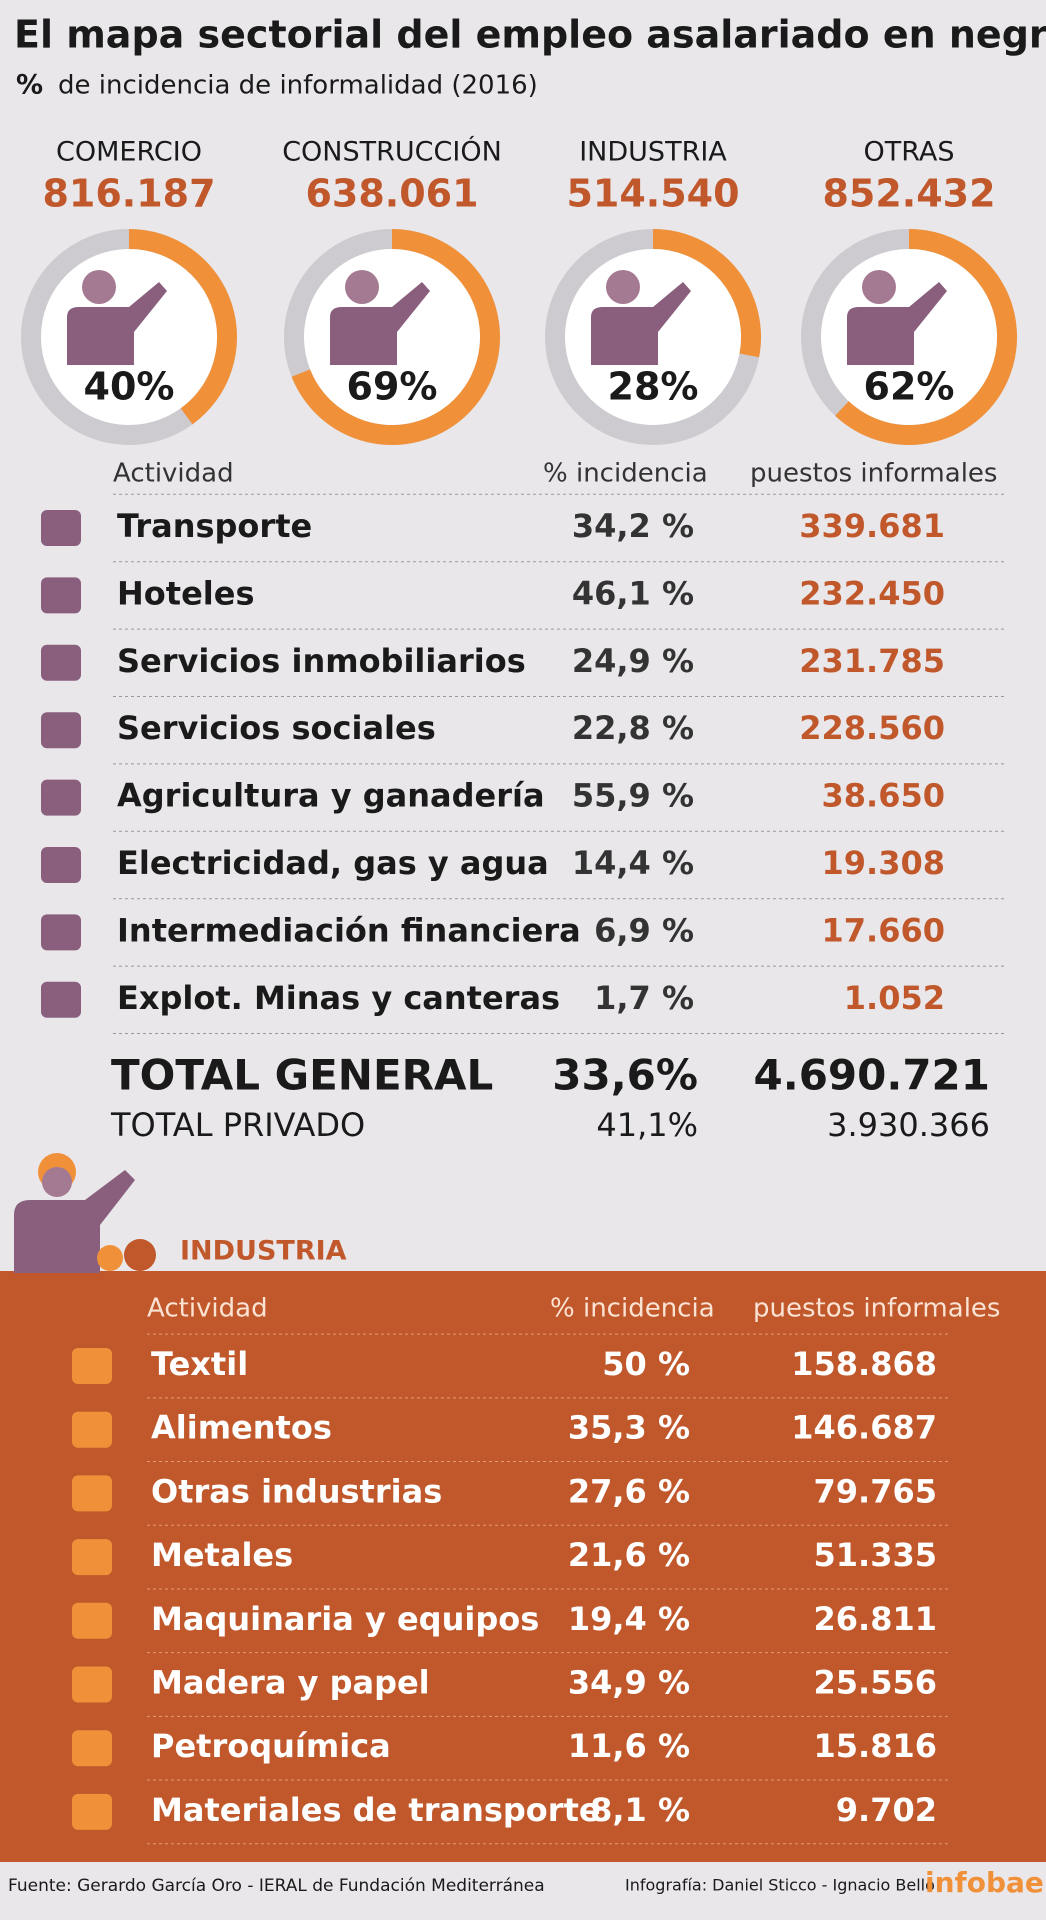  What do you see at coordinates (908, 1125) in the screenshot?
I see `total-jobs: 3.930.366` at bounding box center [908, 1125].